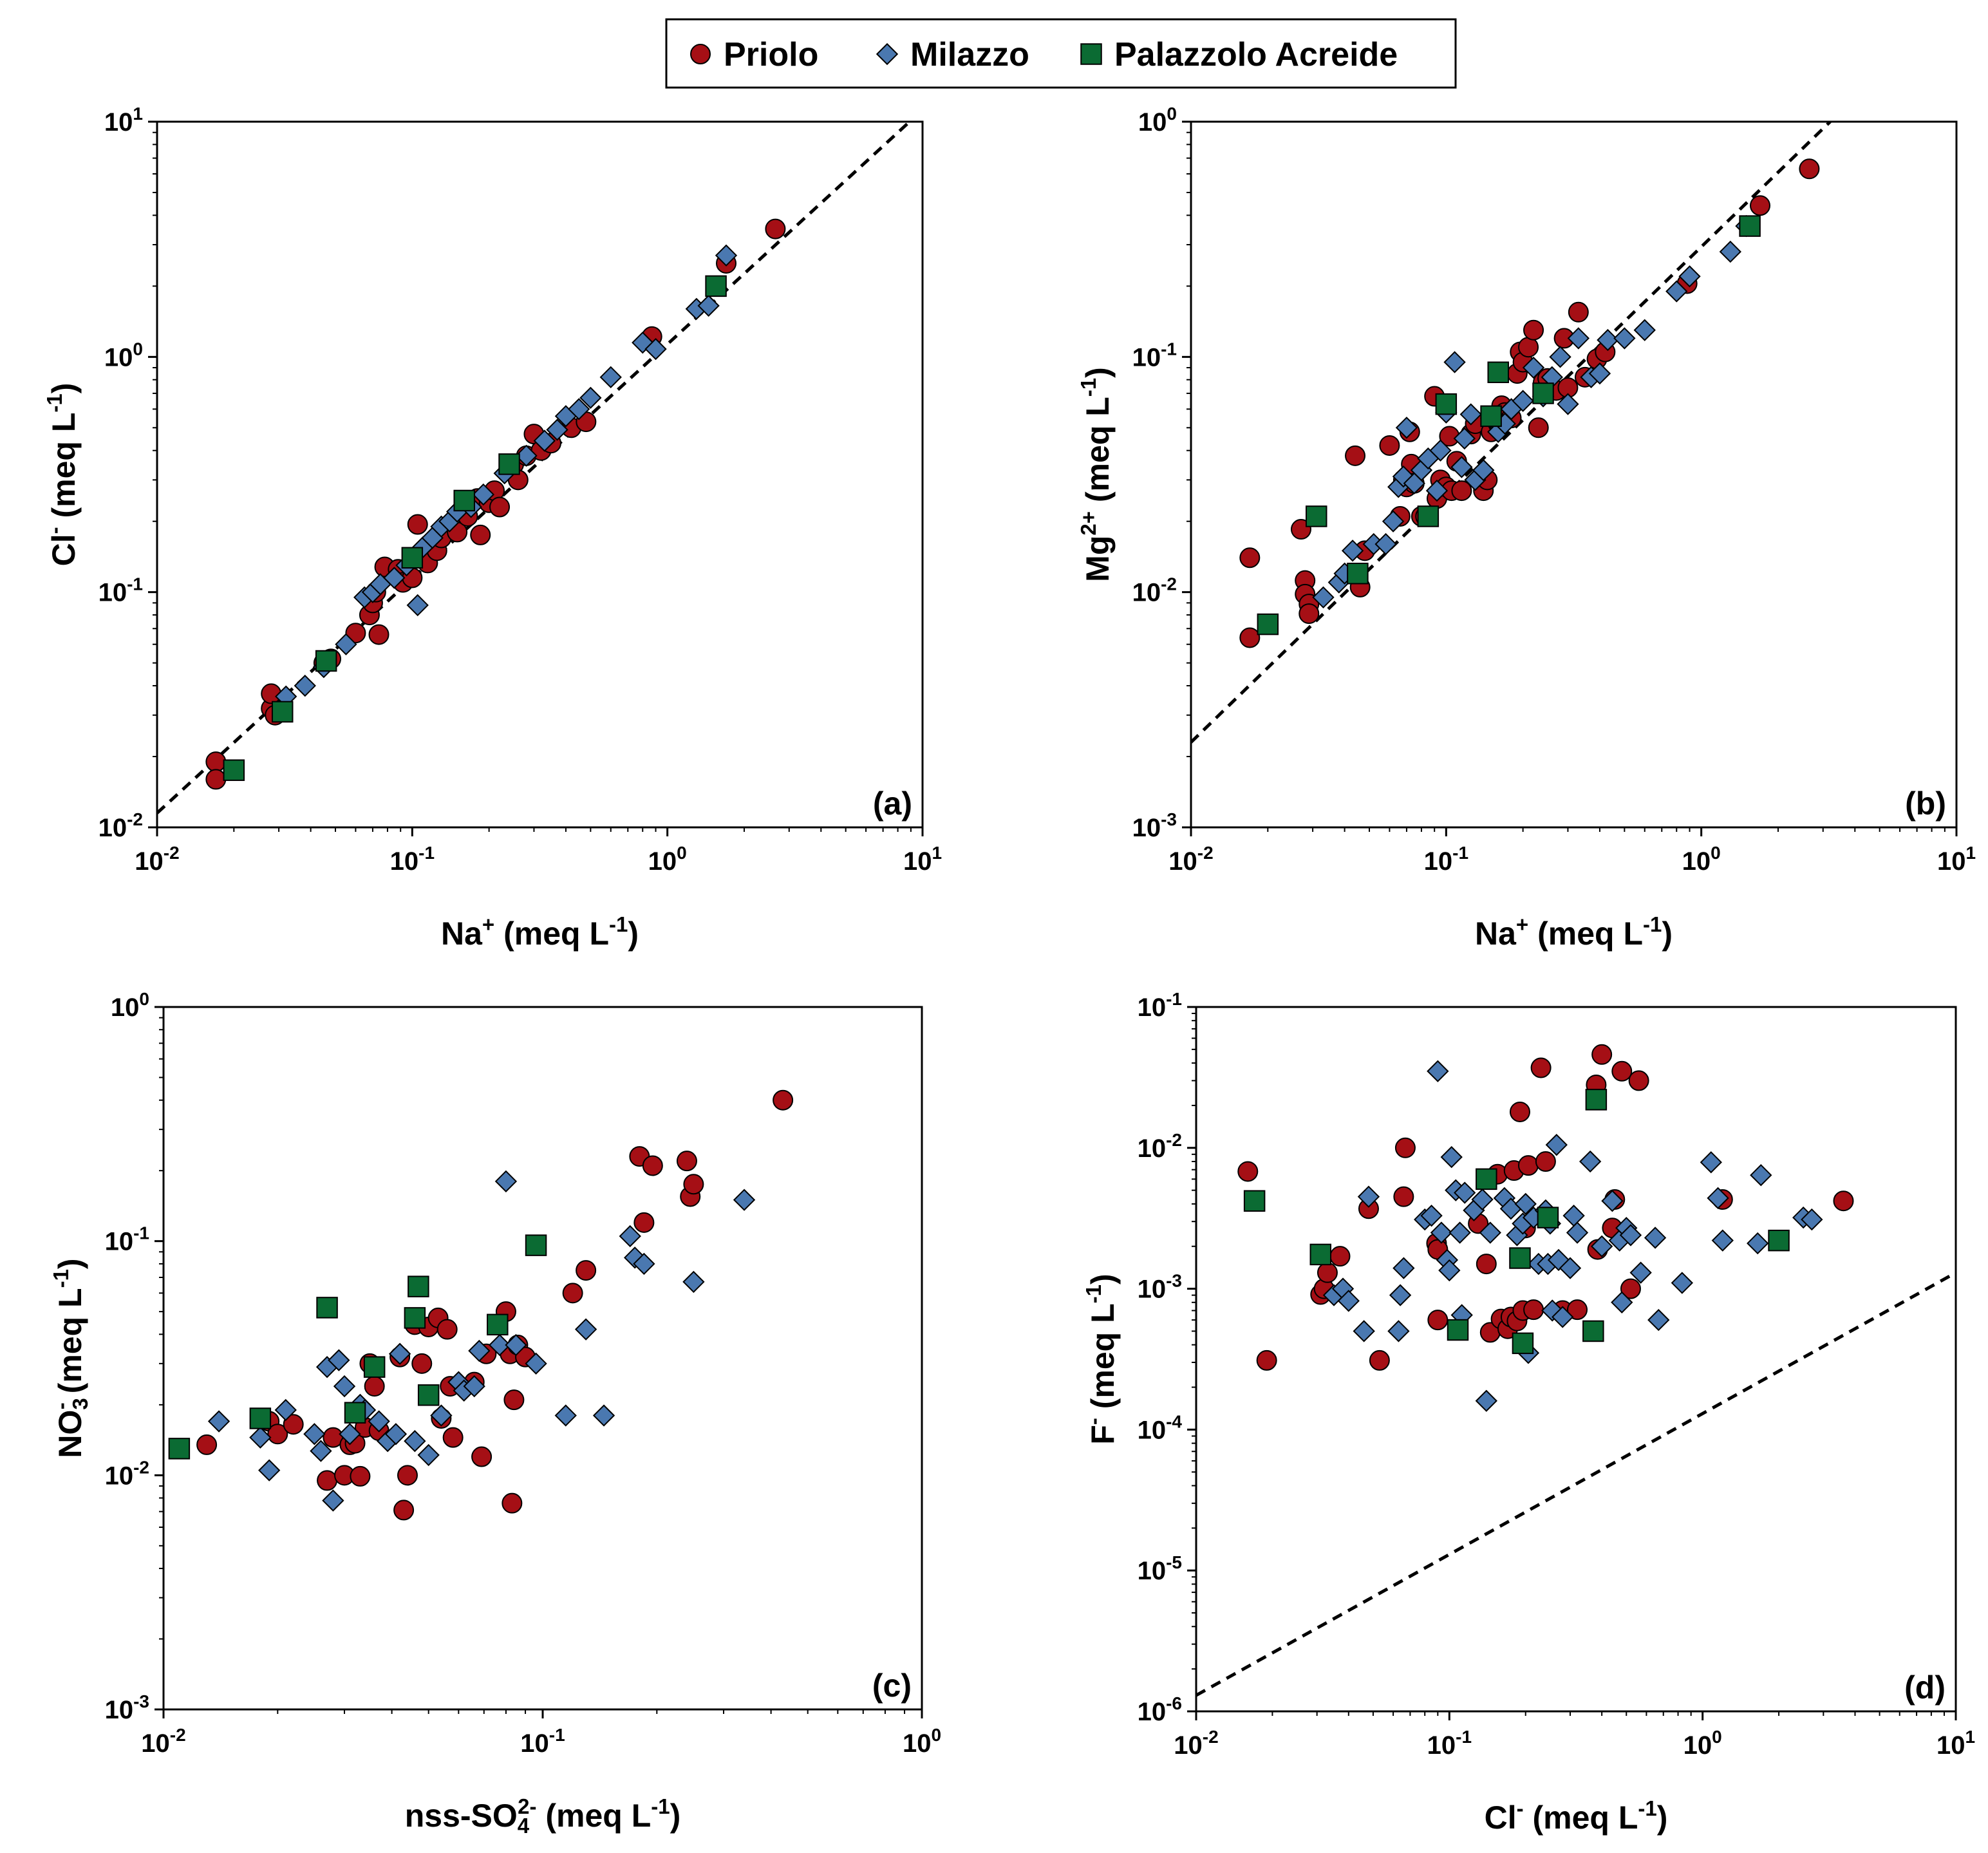 Image resolution: width=1988 pixels, height=1853 pixels. Describe the element at coordinates (1154, 825) in the screenshot. I see `y-tick-label: 10⁻³` at that location.